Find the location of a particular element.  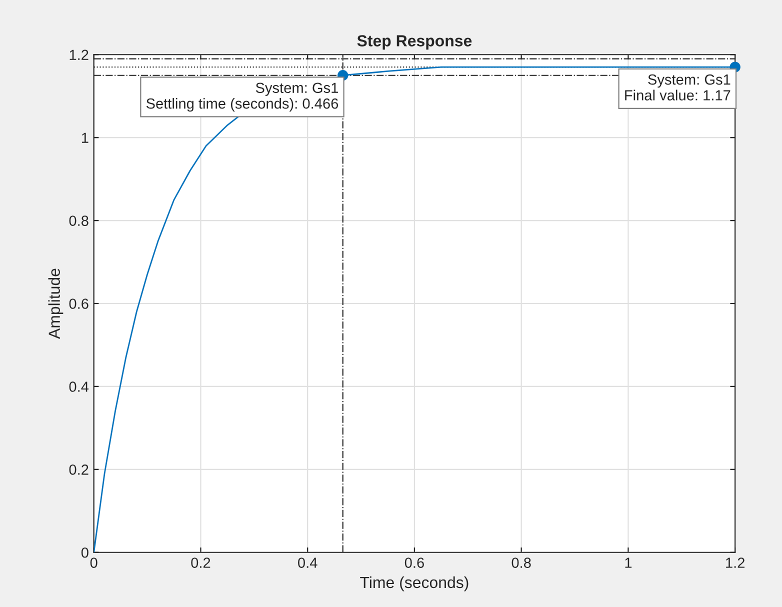

annotation: System: Gs1 Settling time (seconds): 0.466 is located at coordinates (242, 97).